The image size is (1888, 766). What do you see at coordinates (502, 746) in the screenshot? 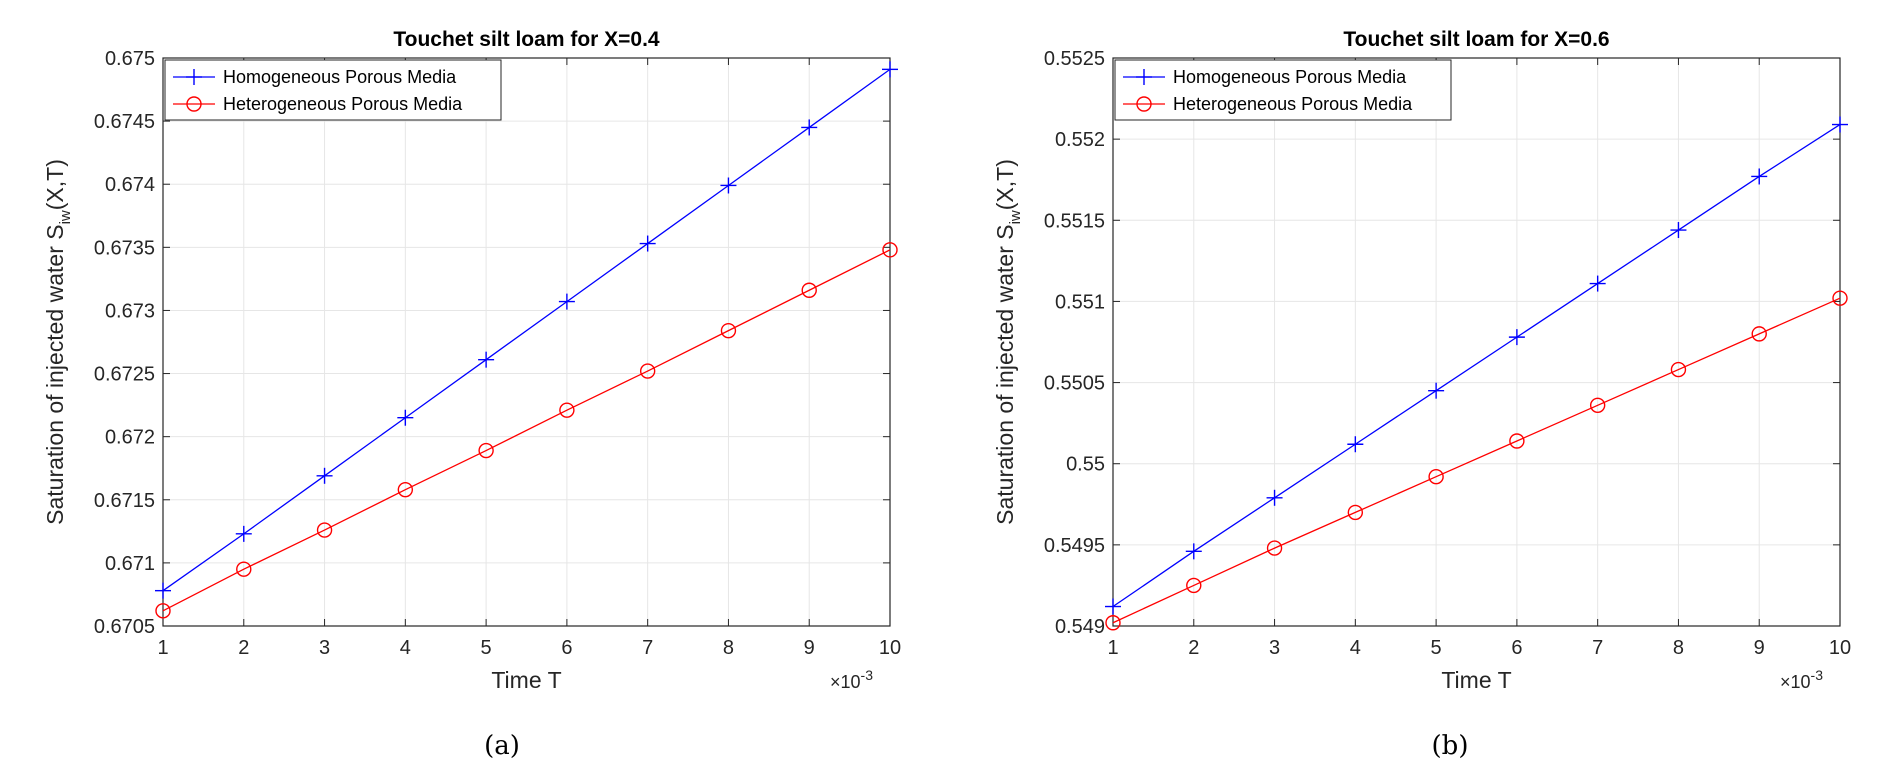
I see `subfigure-caption: (a)` at bounding box center [502, 746].